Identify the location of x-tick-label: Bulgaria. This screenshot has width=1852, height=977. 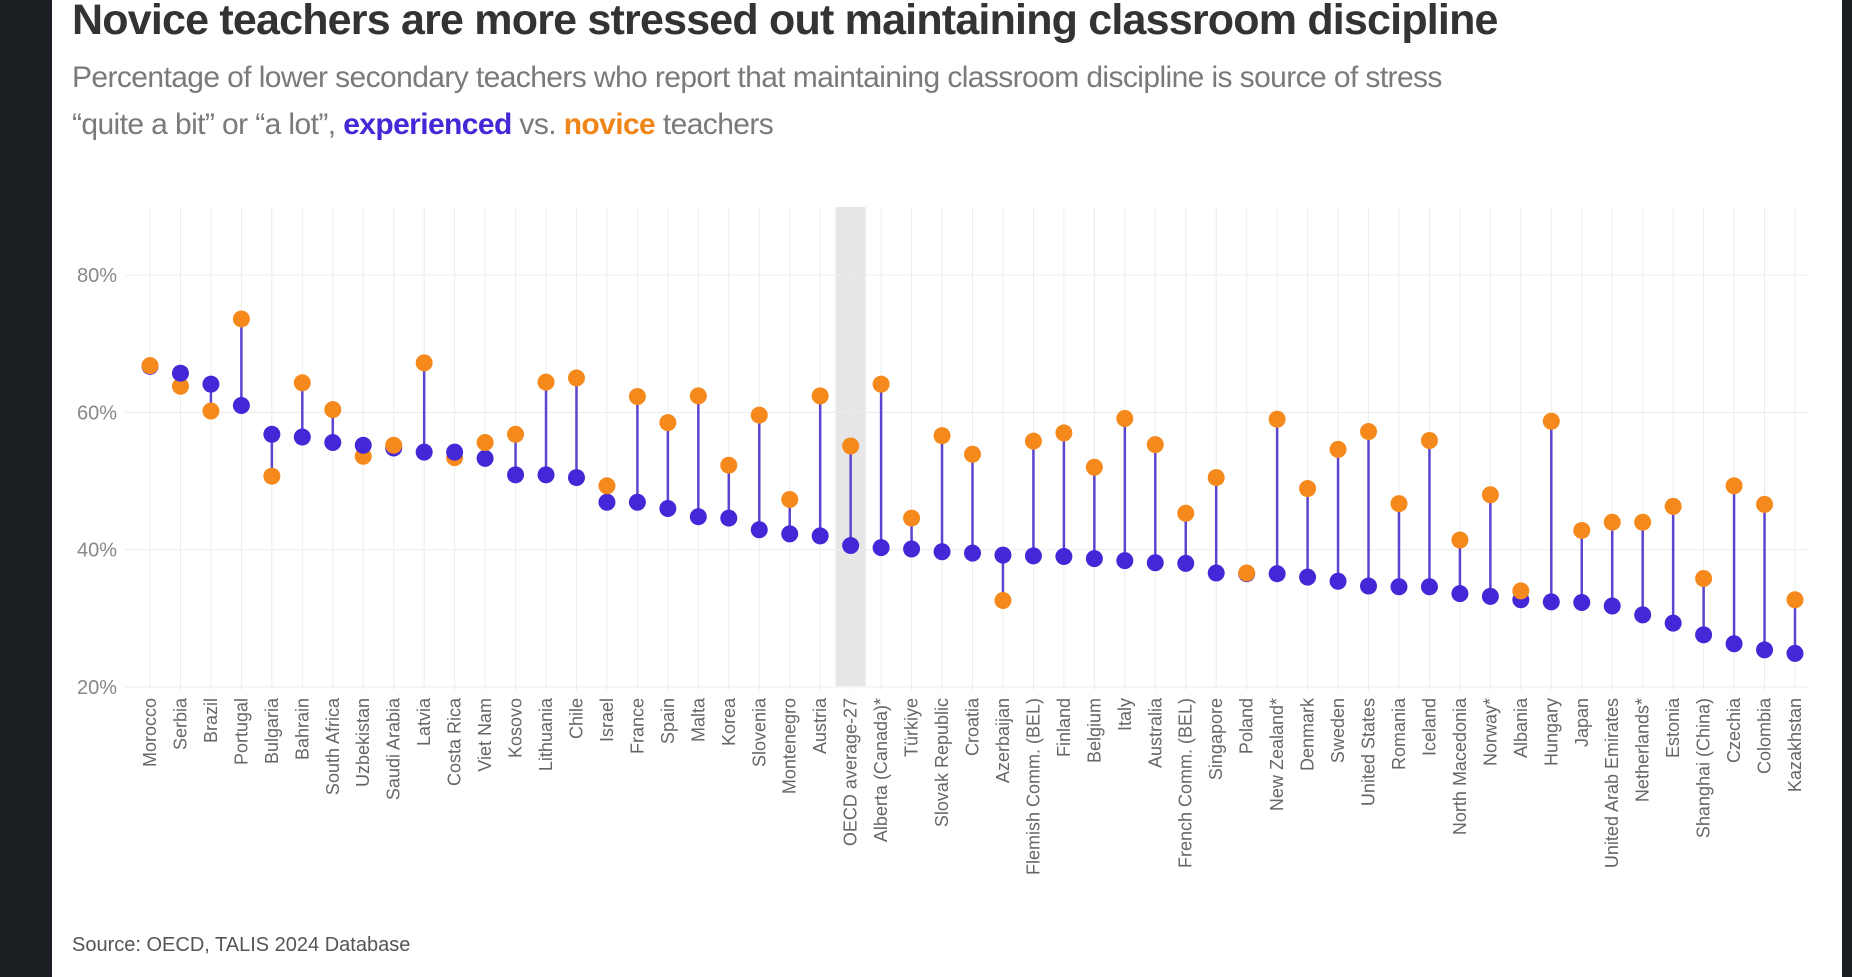
(272, 730).